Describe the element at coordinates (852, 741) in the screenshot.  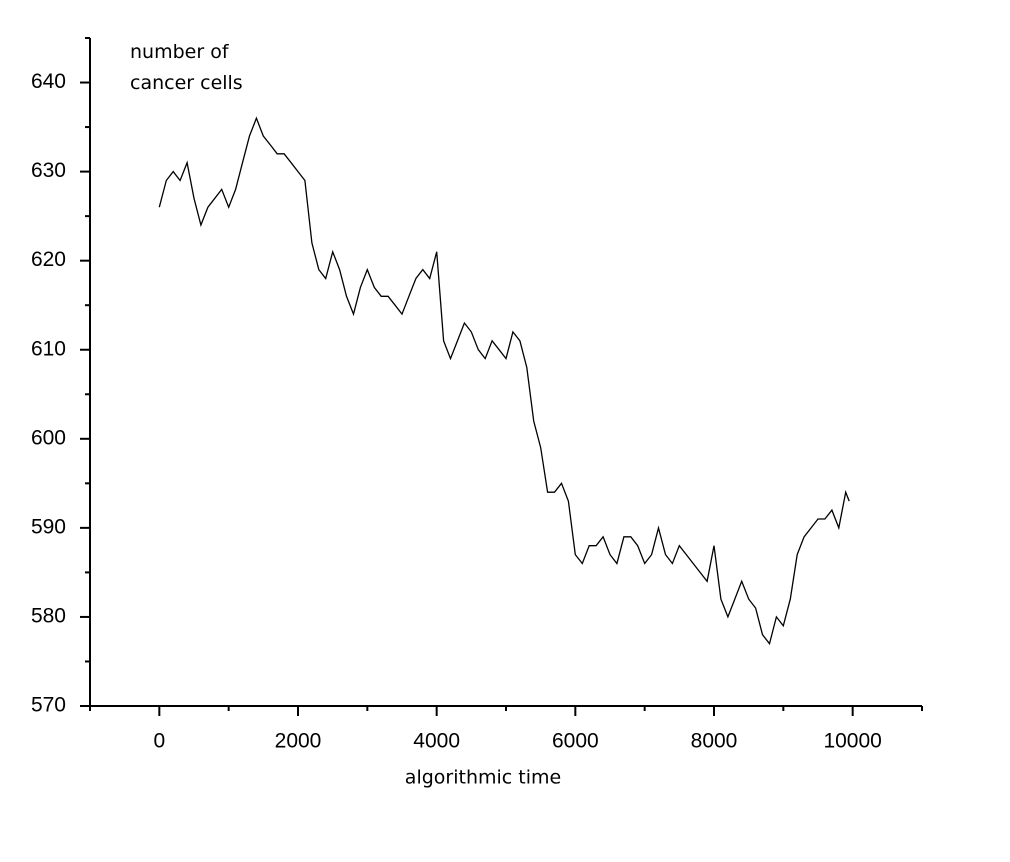
I see `x-tick-label: 10000` at that location.